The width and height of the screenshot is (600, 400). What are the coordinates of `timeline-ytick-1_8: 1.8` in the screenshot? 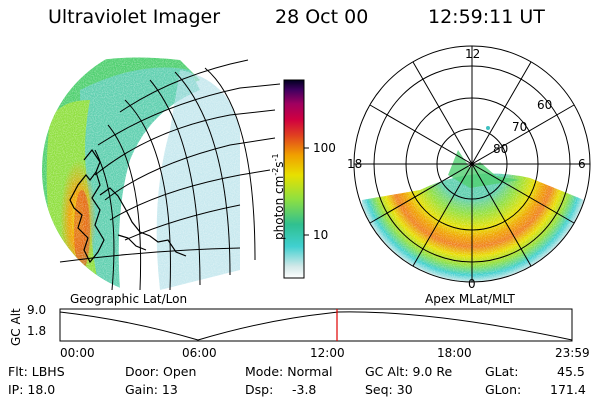 It's located at (37, 331).